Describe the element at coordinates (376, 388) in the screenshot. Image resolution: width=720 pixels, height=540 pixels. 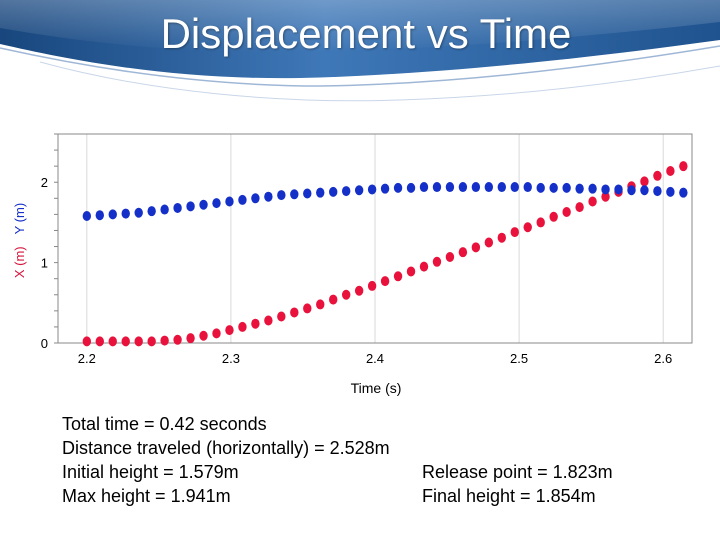
I see `x-axis-label: Time (s)` at that location.